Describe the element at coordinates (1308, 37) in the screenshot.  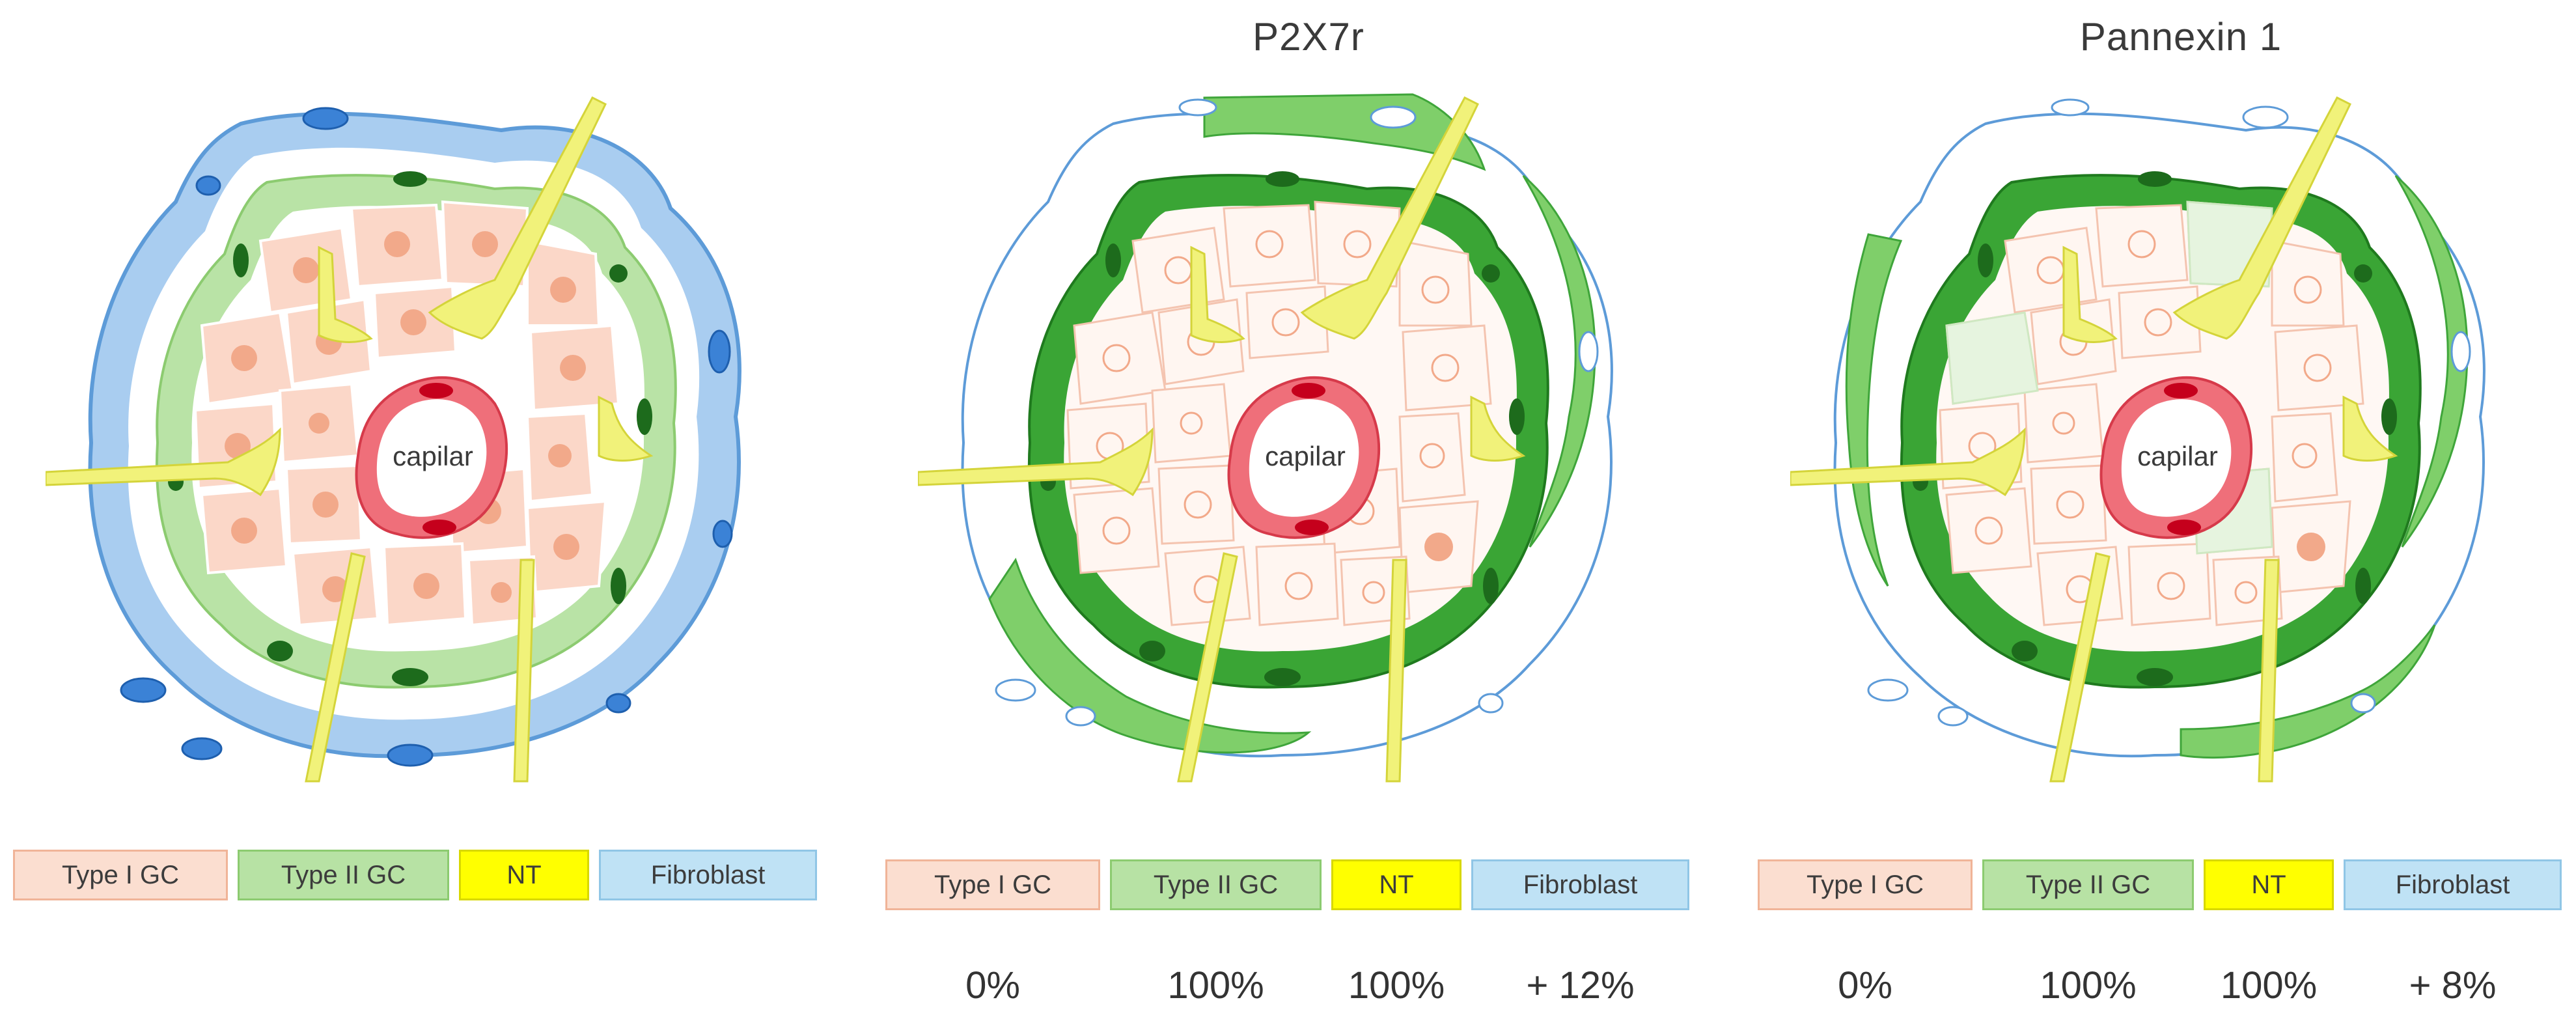
I see `panel-title: P2X7r` at that location.